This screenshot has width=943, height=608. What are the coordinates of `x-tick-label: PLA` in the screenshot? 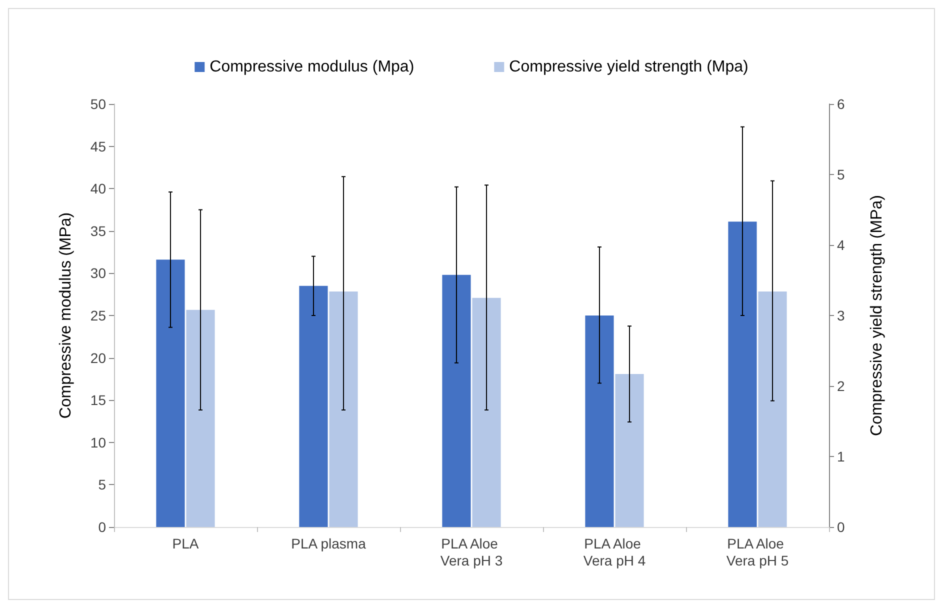 It's located at (186, 544).